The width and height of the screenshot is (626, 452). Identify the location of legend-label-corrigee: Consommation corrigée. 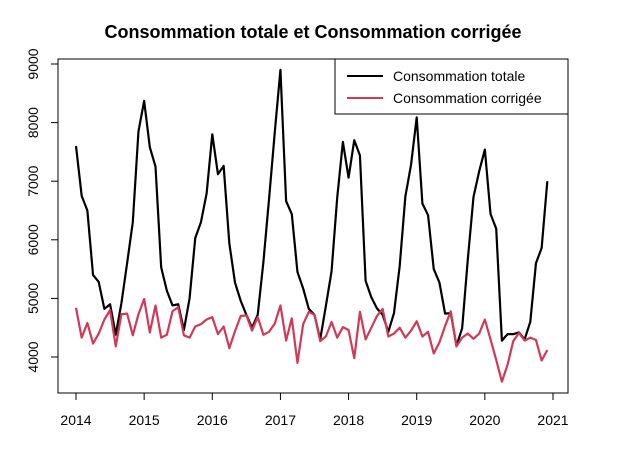
(467, 98).